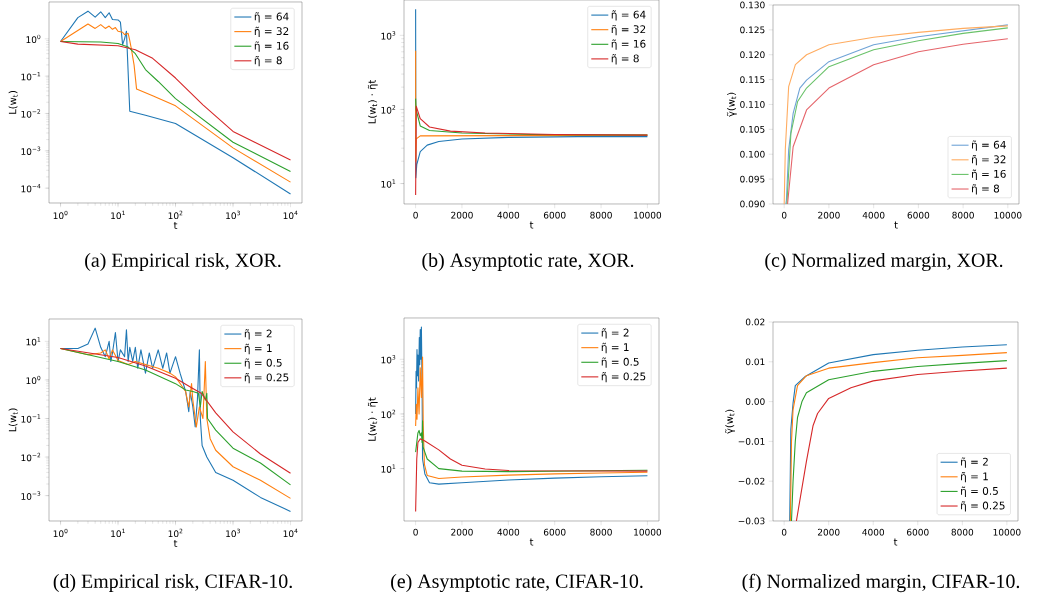 The image size is (1050, 602). I want to click on y-tick-label: 0.090, so click(752, 204).